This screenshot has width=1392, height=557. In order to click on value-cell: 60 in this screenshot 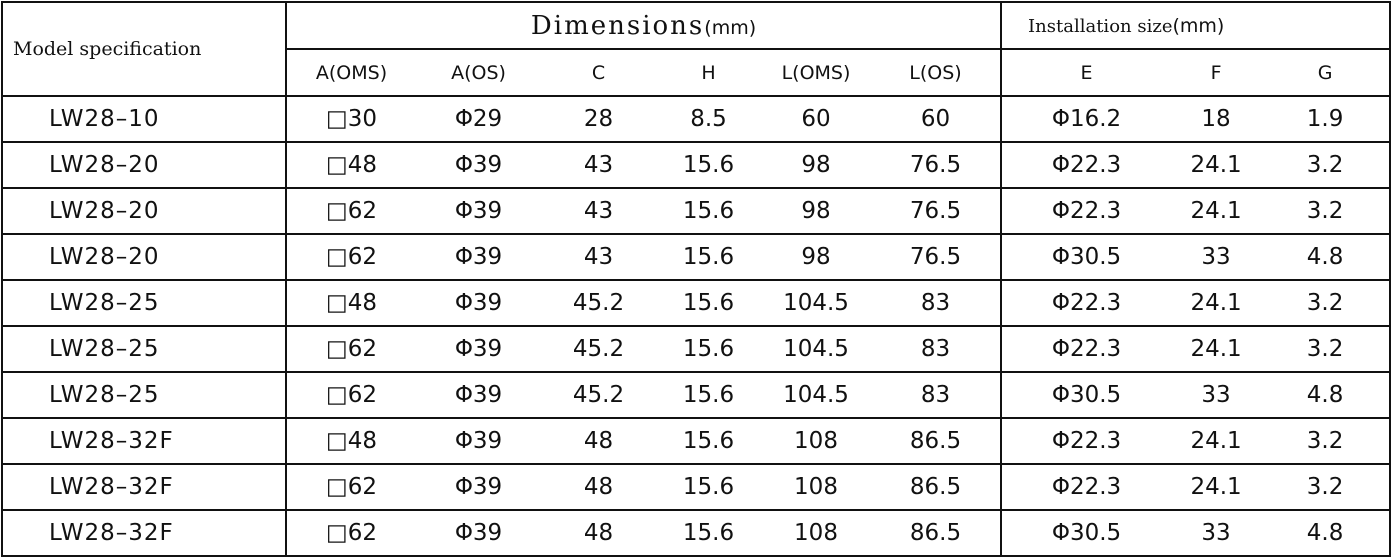, I will do `click(937, 119)`.